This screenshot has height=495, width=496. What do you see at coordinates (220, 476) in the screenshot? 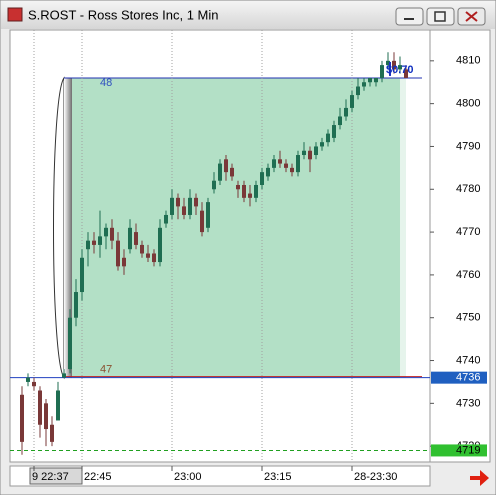
I see `time-axis` at bounding box center [220, 476].